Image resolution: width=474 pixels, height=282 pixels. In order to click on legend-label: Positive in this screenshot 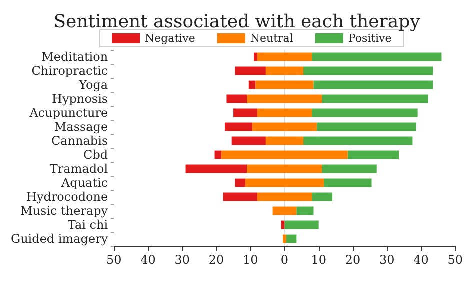, I will do `click(370, 38)`.